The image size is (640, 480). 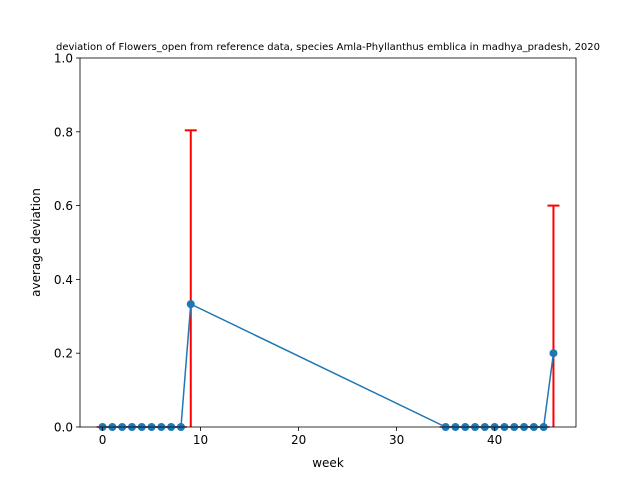 I want to click on x-tick-label: 20, so click(x=298, y=440).